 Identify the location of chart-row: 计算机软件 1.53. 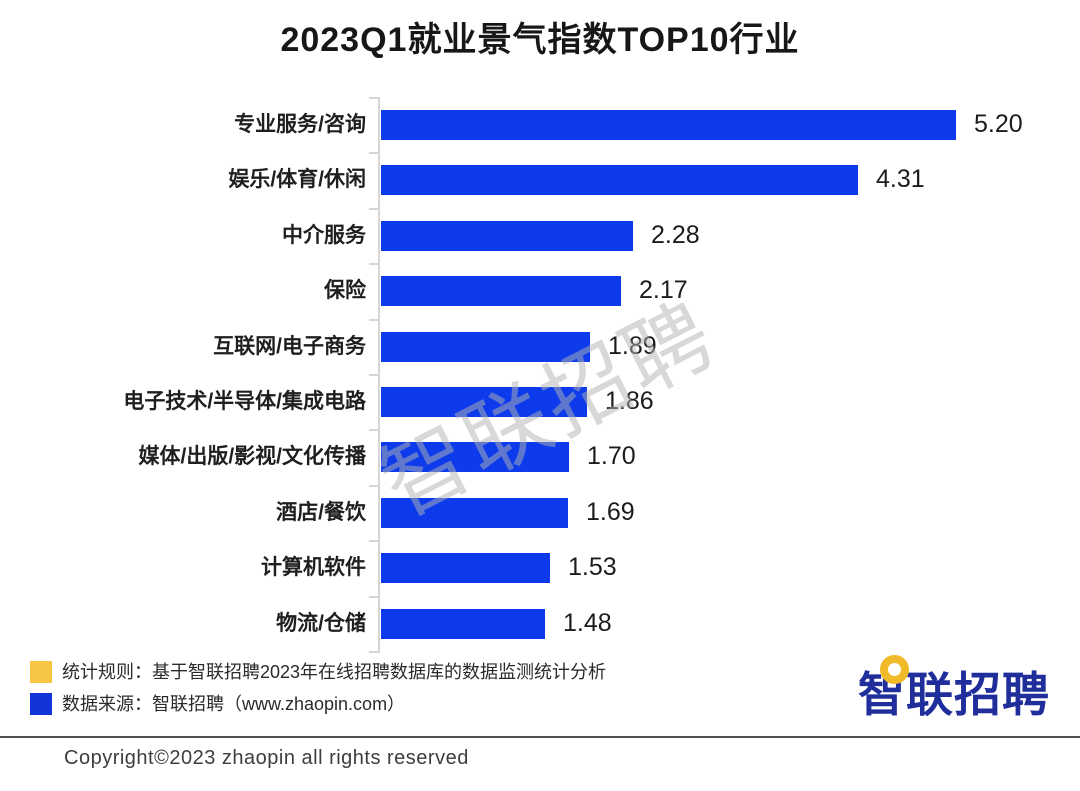
(540, 567).